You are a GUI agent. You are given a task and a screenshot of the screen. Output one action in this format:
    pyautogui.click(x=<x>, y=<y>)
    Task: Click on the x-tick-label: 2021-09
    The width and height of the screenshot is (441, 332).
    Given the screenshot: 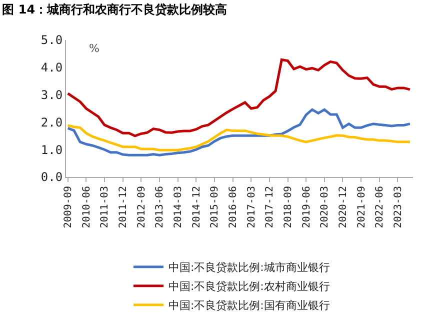 What is the action you would take?
    pyautogui.click(x=362, y=207)
    